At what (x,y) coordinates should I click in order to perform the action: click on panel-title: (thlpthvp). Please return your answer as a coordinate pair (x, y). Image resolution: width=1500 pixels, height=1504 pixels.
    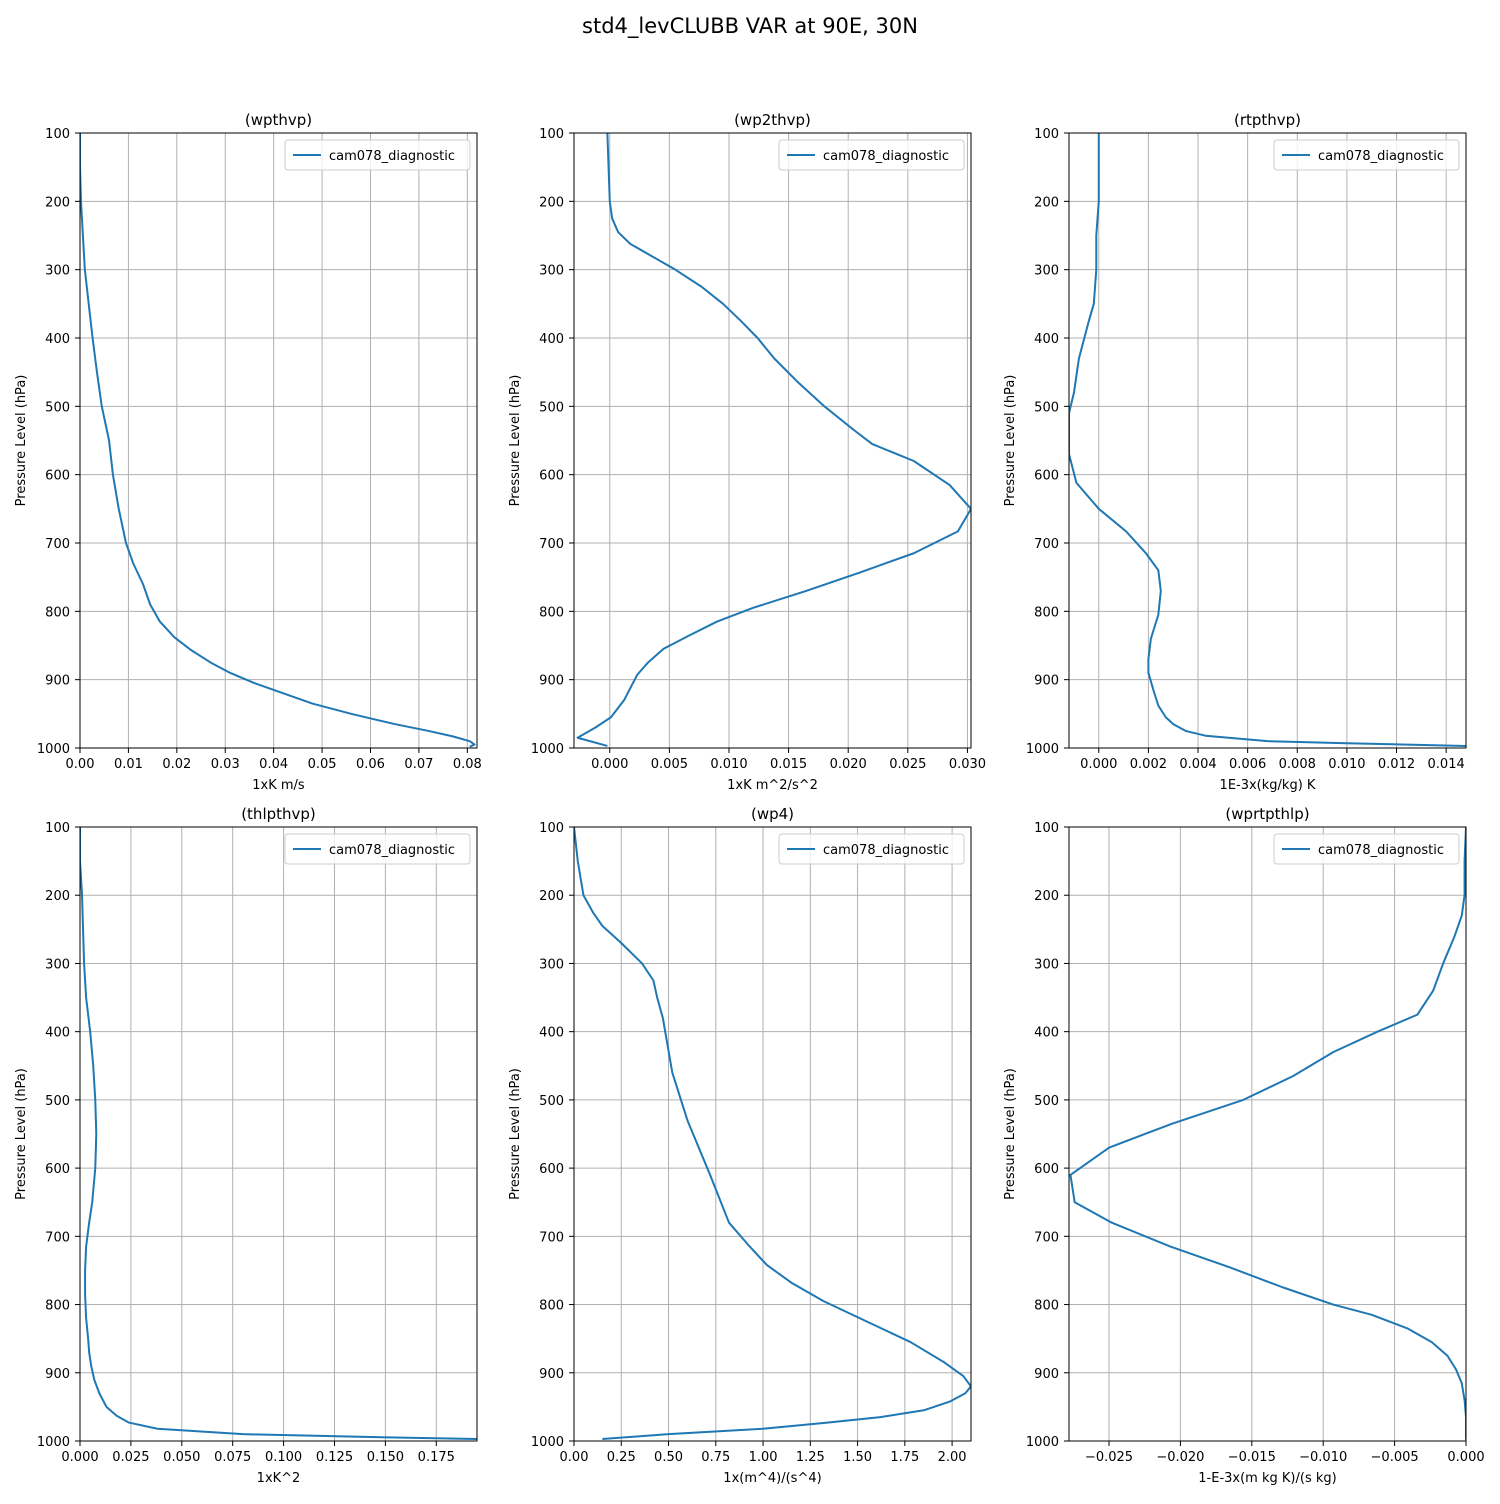
    Looking at the image, I should click on (278, 814).